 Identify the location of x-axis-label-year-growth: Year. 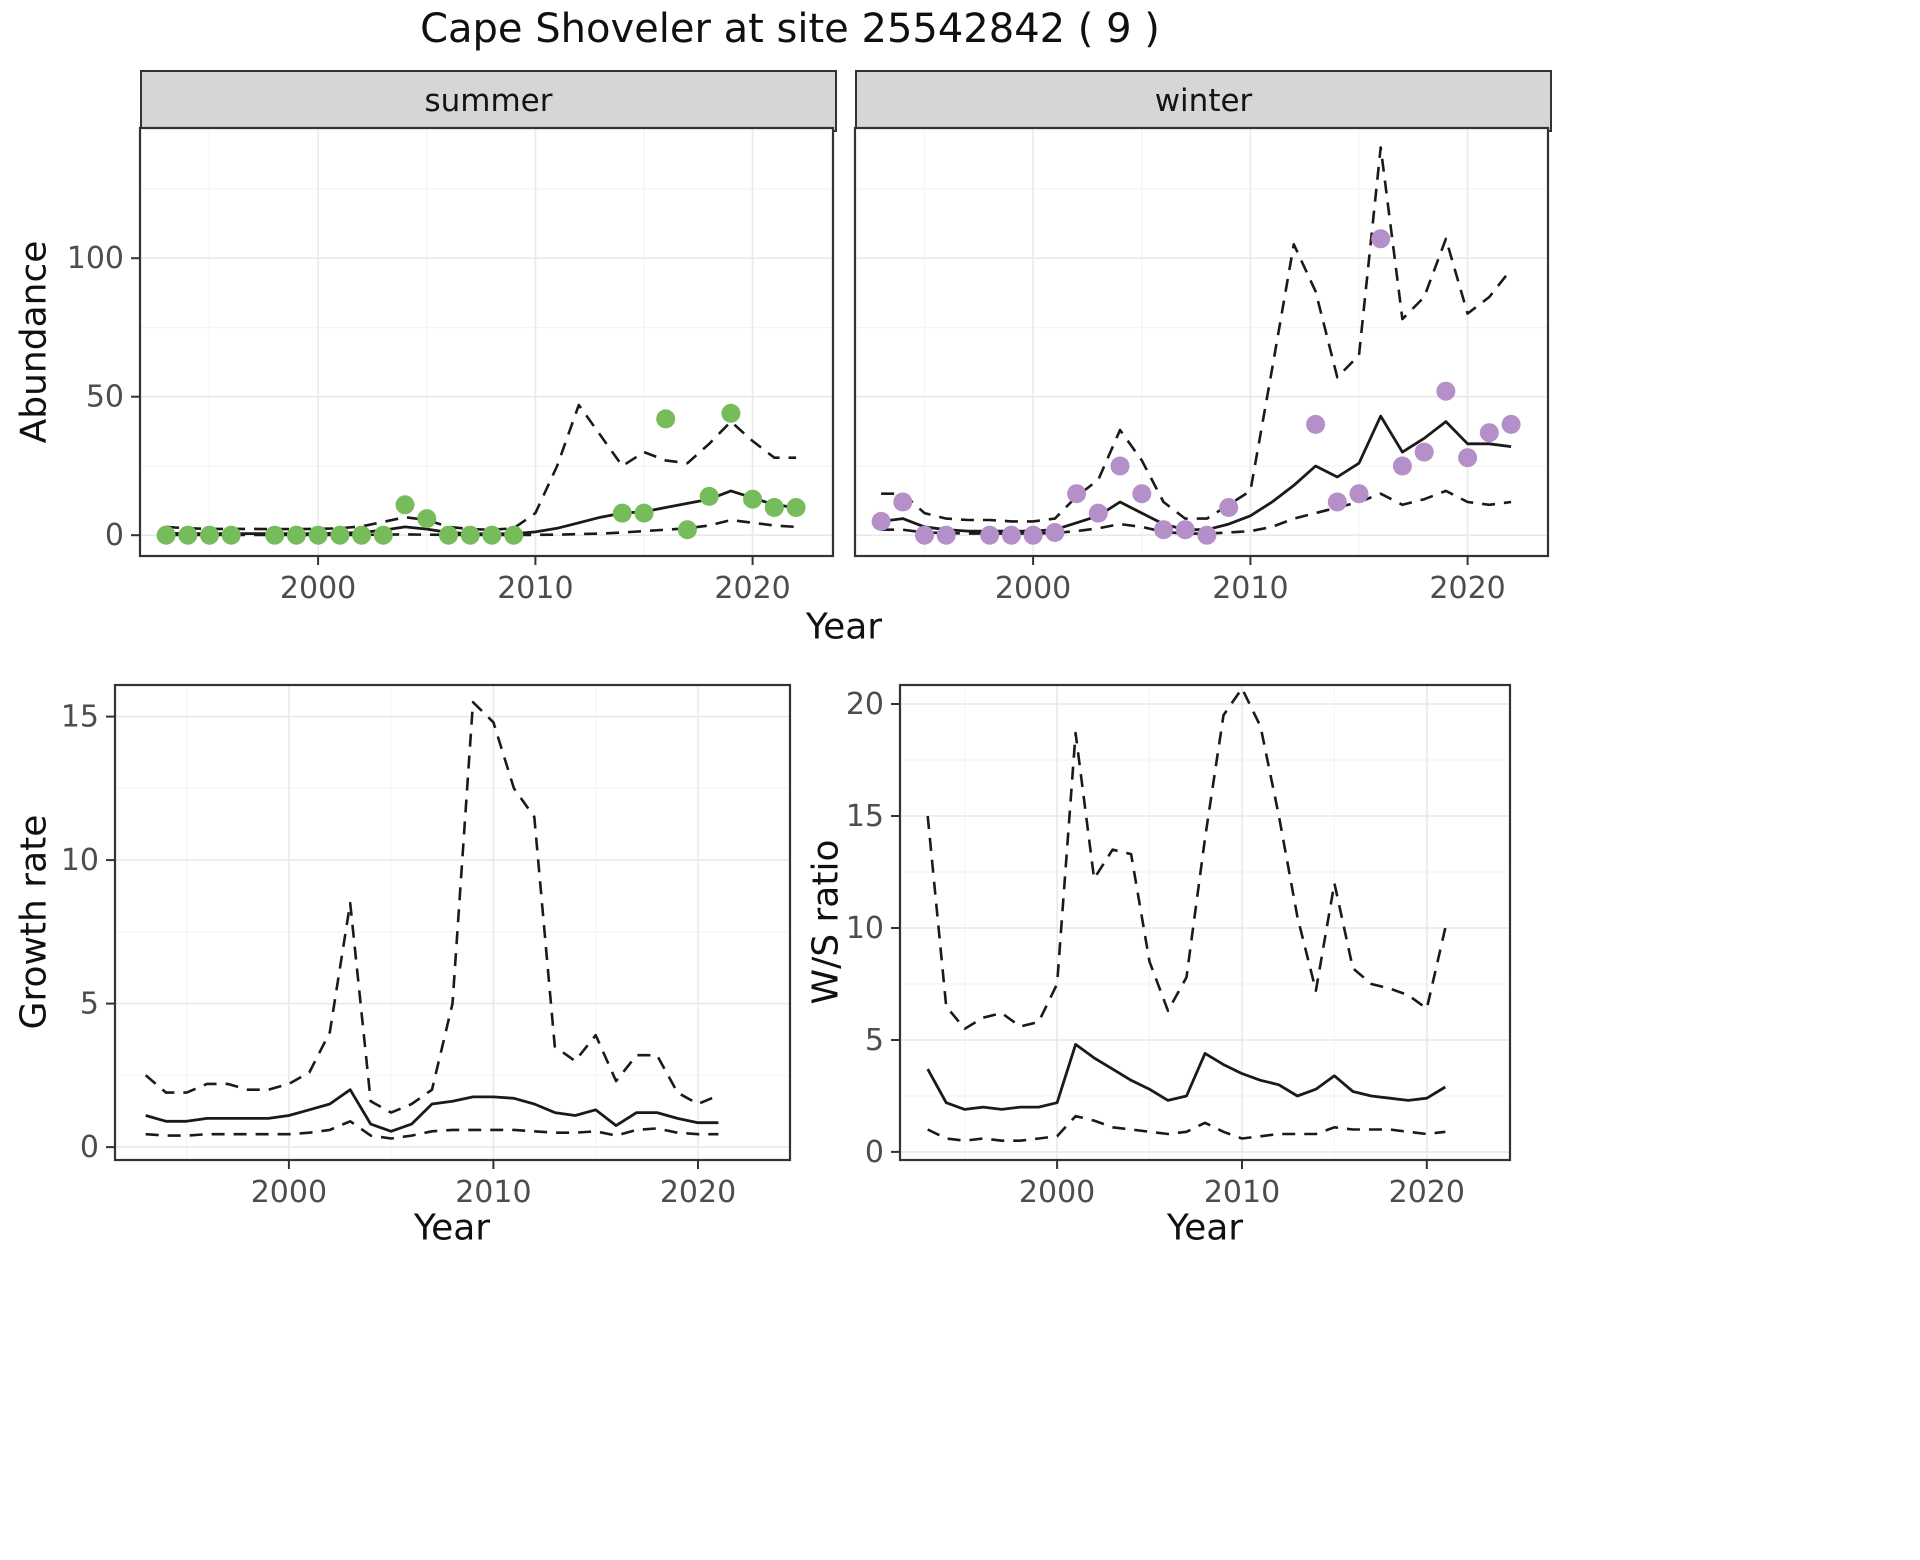
(452, 1228).